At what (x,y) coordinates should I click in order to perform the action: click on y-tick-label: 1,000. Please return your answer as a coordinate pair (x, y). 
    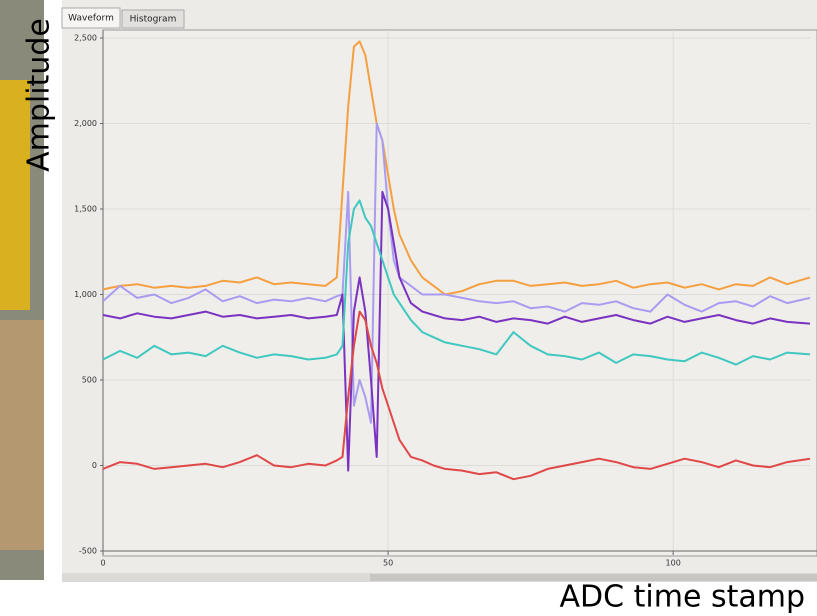
    Looking at the image, I should click on (85, 294).